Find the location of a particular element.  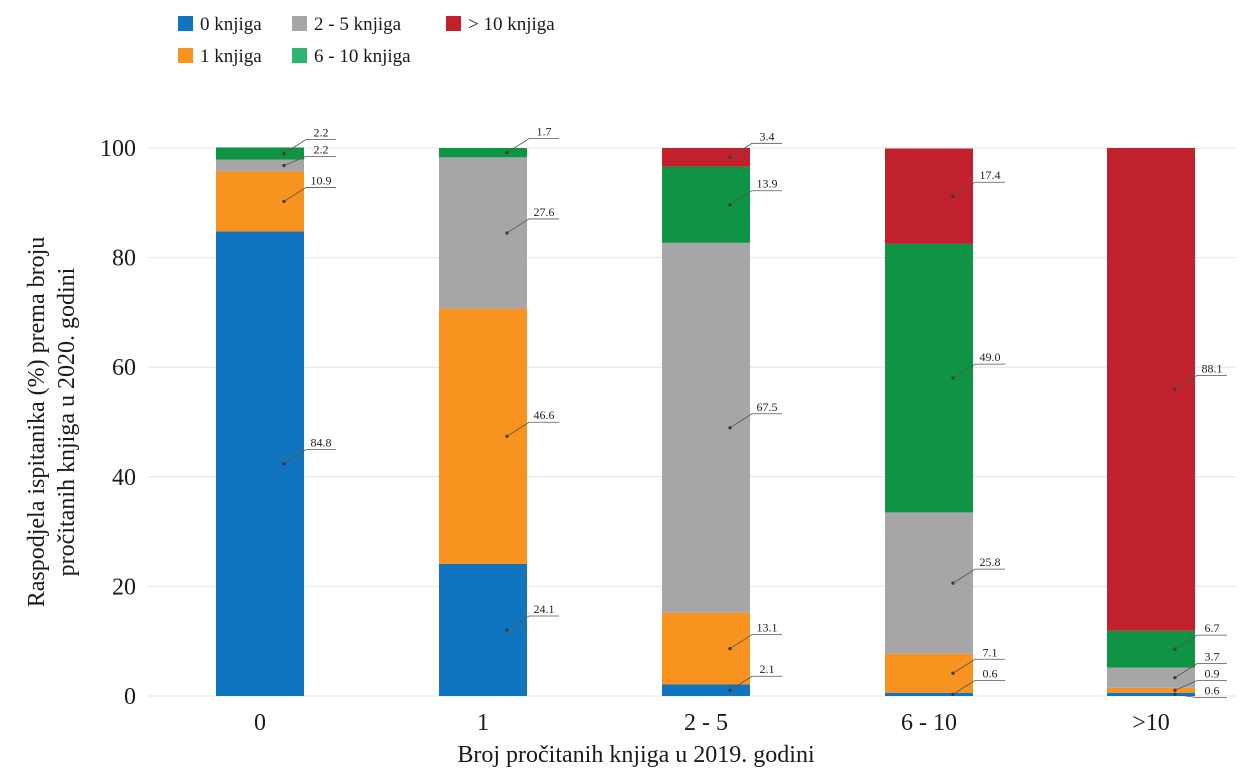

data-label-2-5-knjiga-cat-3: 25.8 is located at coordinates (990, 562).